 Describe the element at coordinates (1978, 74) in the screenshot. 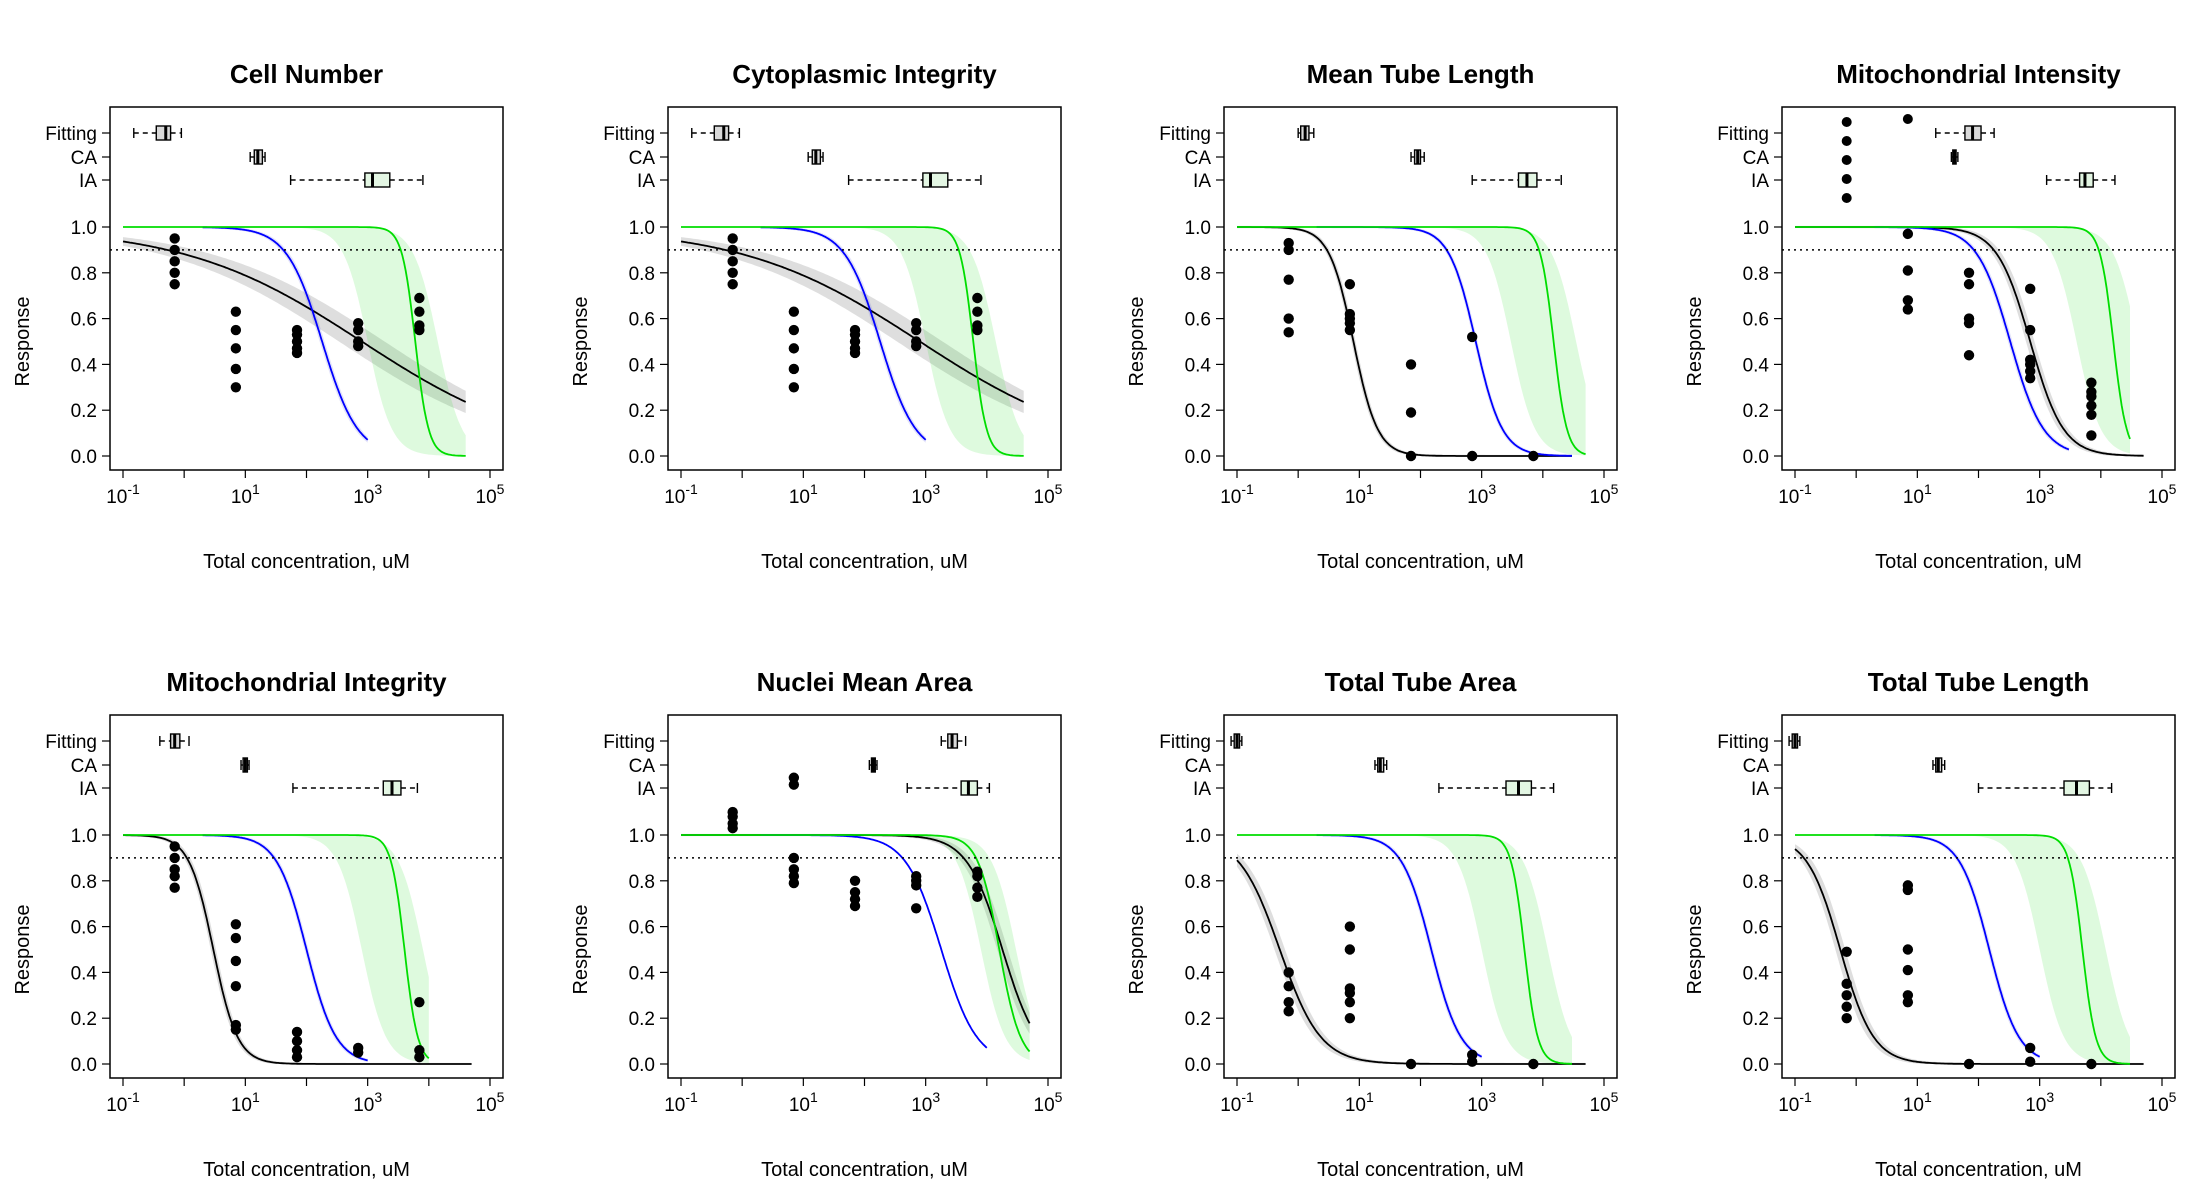

I see `chart-title: Mitochondrial Intensity` at that location.